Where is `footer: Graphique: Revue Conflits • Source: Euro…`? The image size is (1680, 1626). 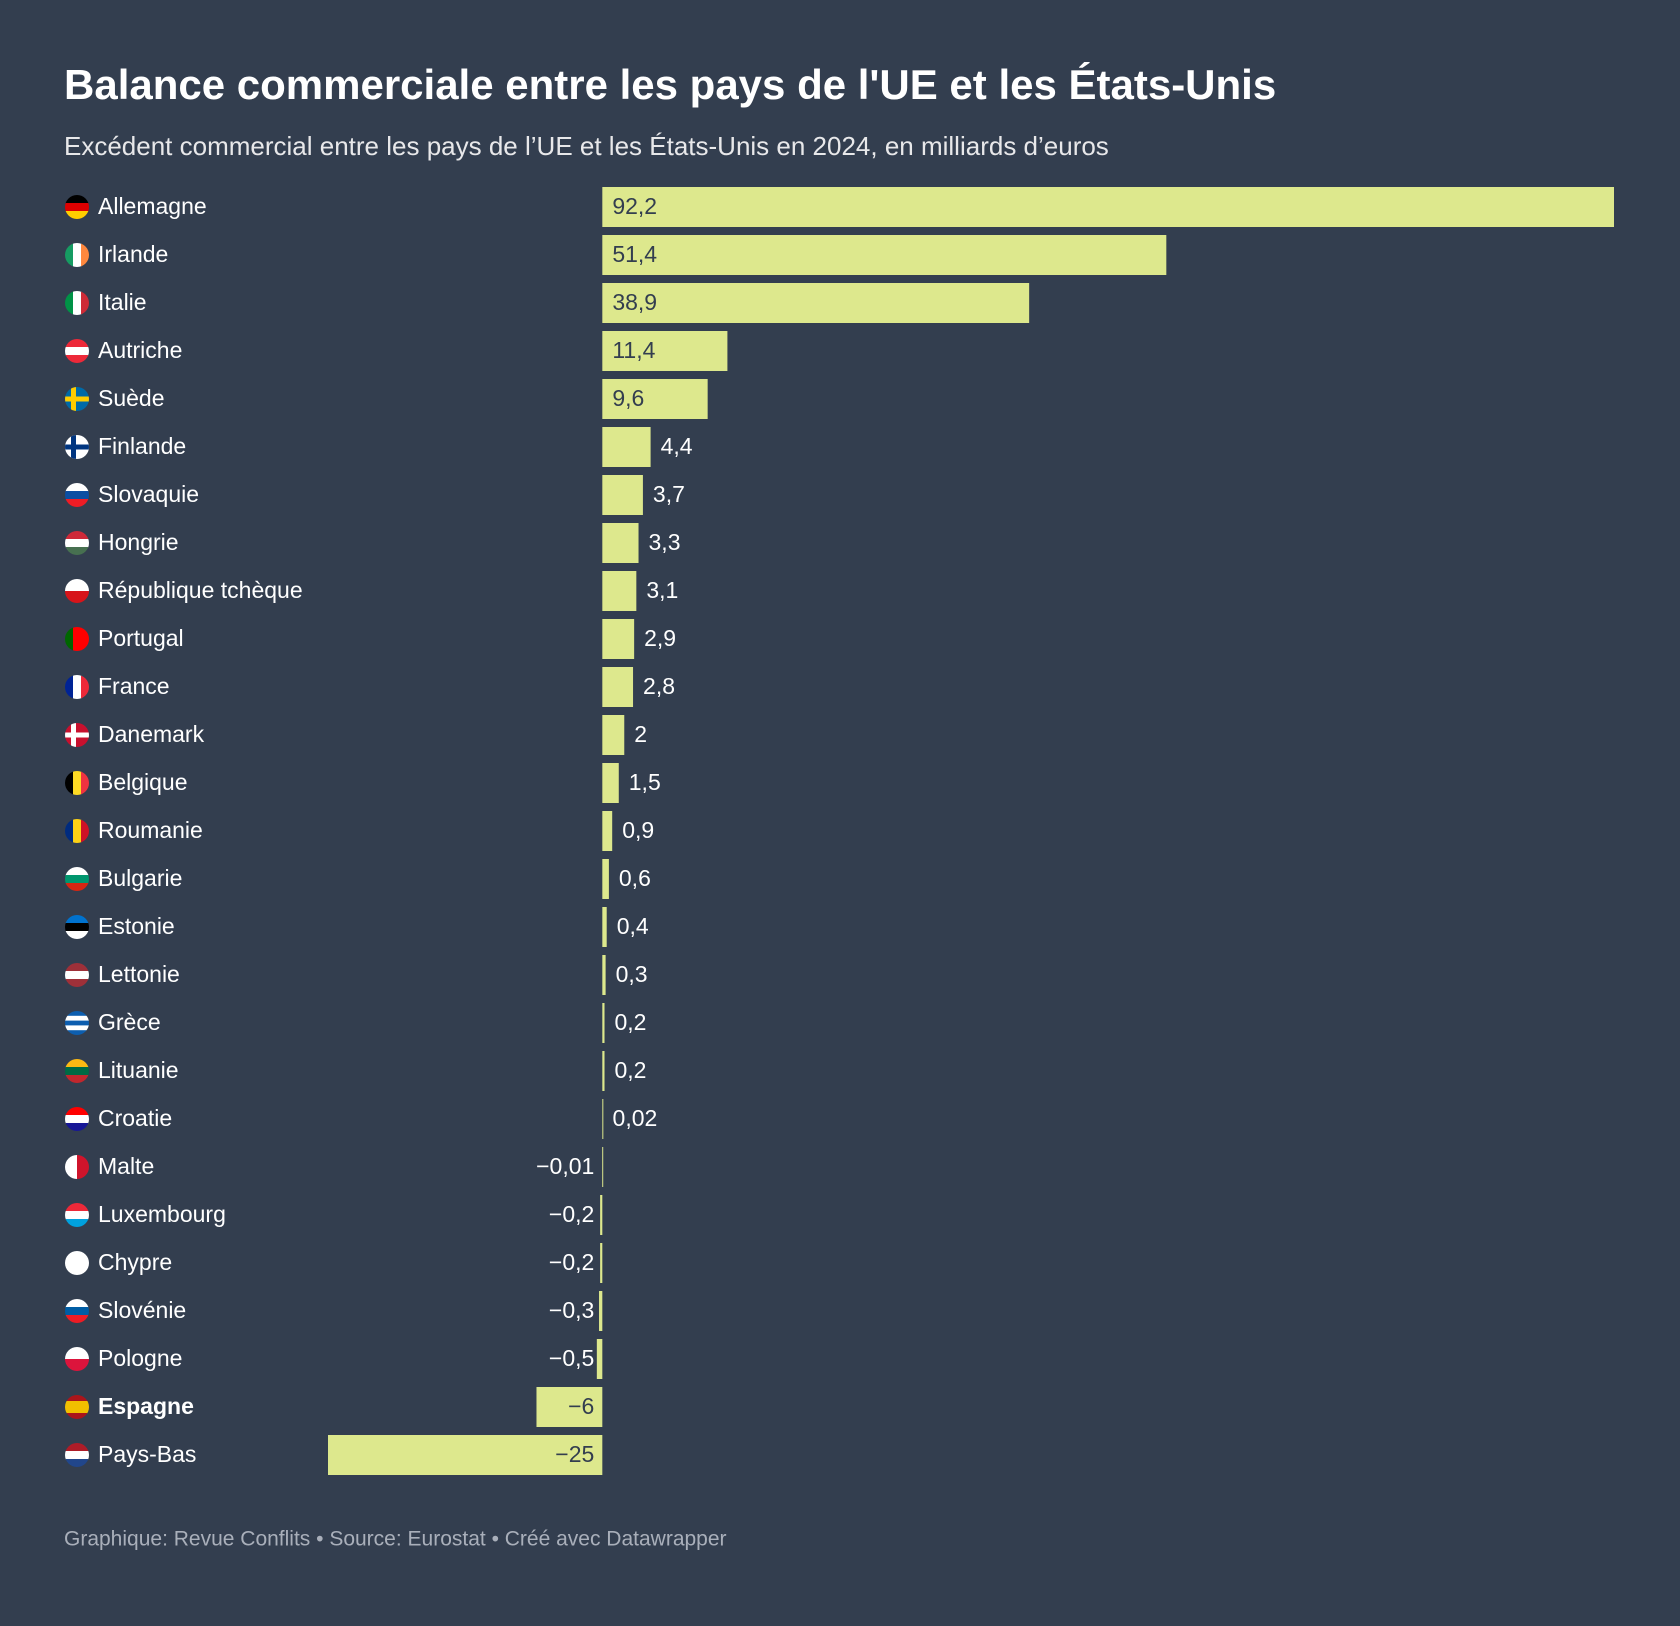
footer: Graphique: Revue Conflits • Source: Euro… is located at coordinates (395, 1539).